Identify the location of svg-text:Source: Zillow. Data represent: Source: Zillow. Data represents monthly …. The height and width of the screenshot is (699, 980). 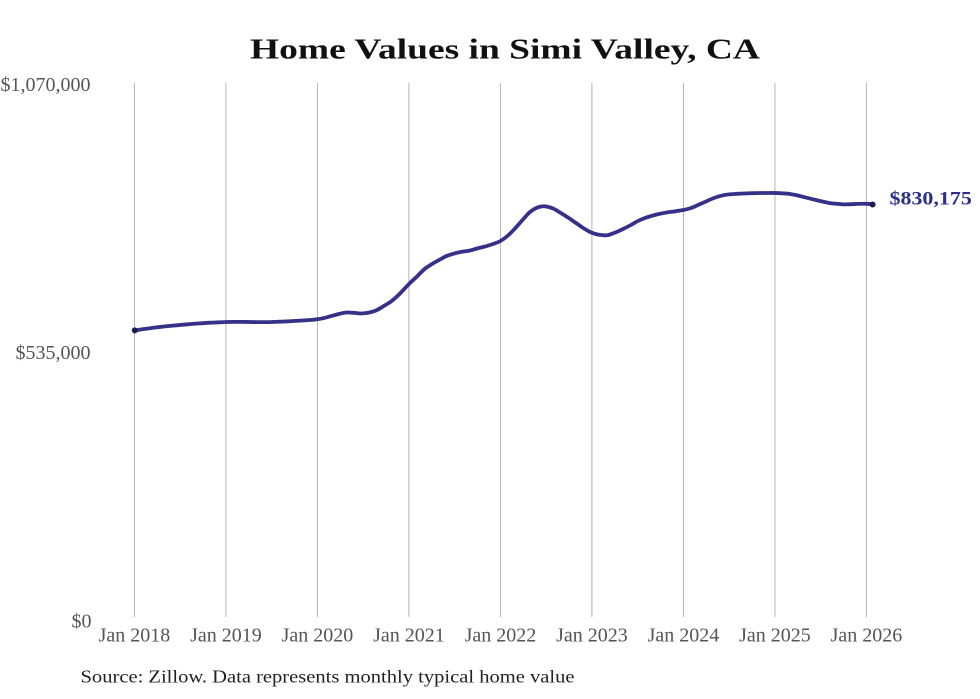
(328, 677).